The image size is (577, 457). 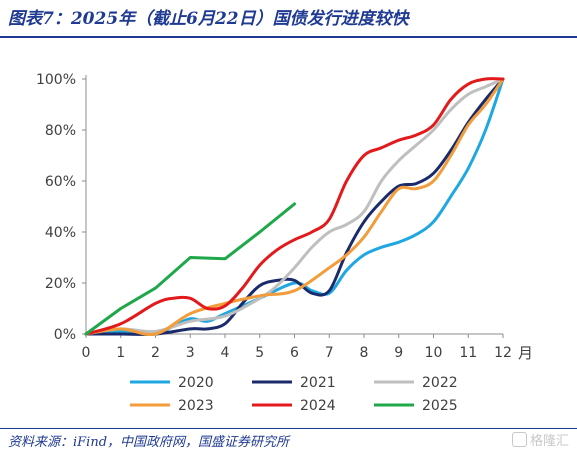 I want to click on y-tick-label: 80%, so click(x=60, y=131).